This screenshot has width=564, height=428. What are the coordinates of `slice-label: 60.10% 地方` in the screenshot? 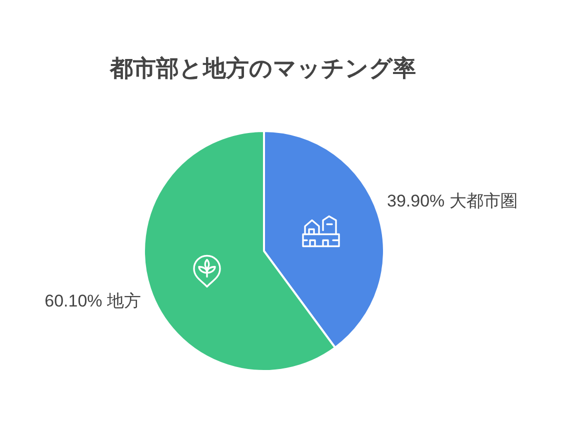 It's located at (92, 300).